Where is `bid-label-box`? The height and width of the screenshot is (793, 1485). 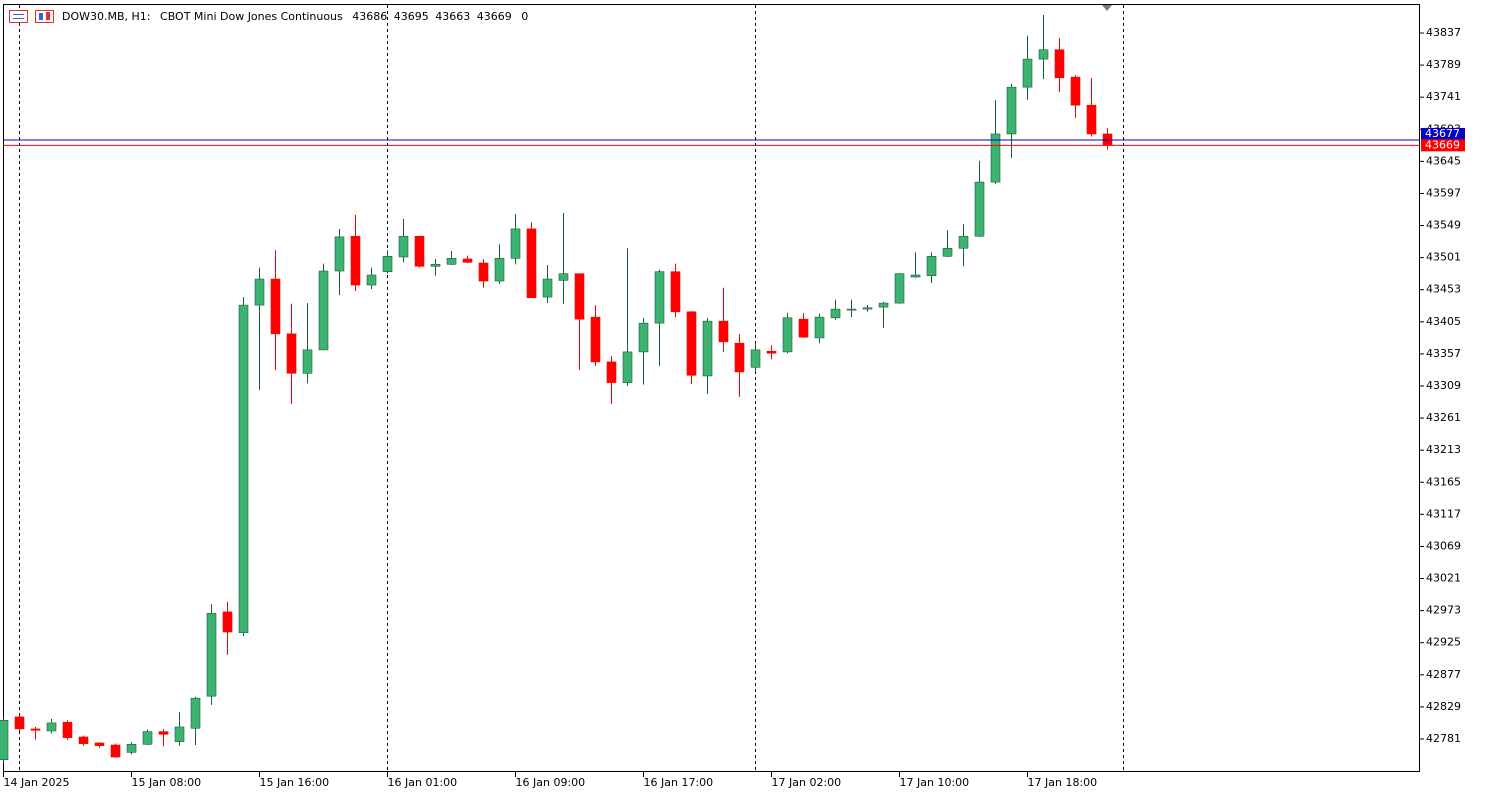 bid-label-box is located at coordinates (1443, 145).